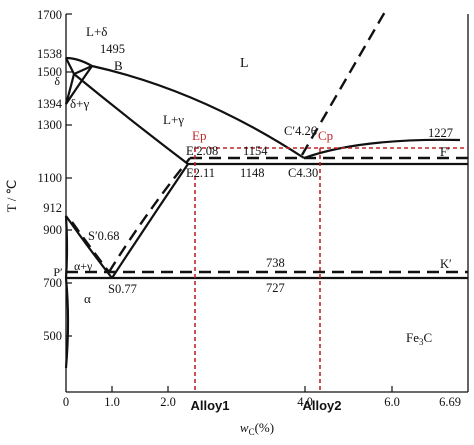 This screenshot has height=445, width=474. I want to click on x-label-2: 2.0, so click(168, 402).